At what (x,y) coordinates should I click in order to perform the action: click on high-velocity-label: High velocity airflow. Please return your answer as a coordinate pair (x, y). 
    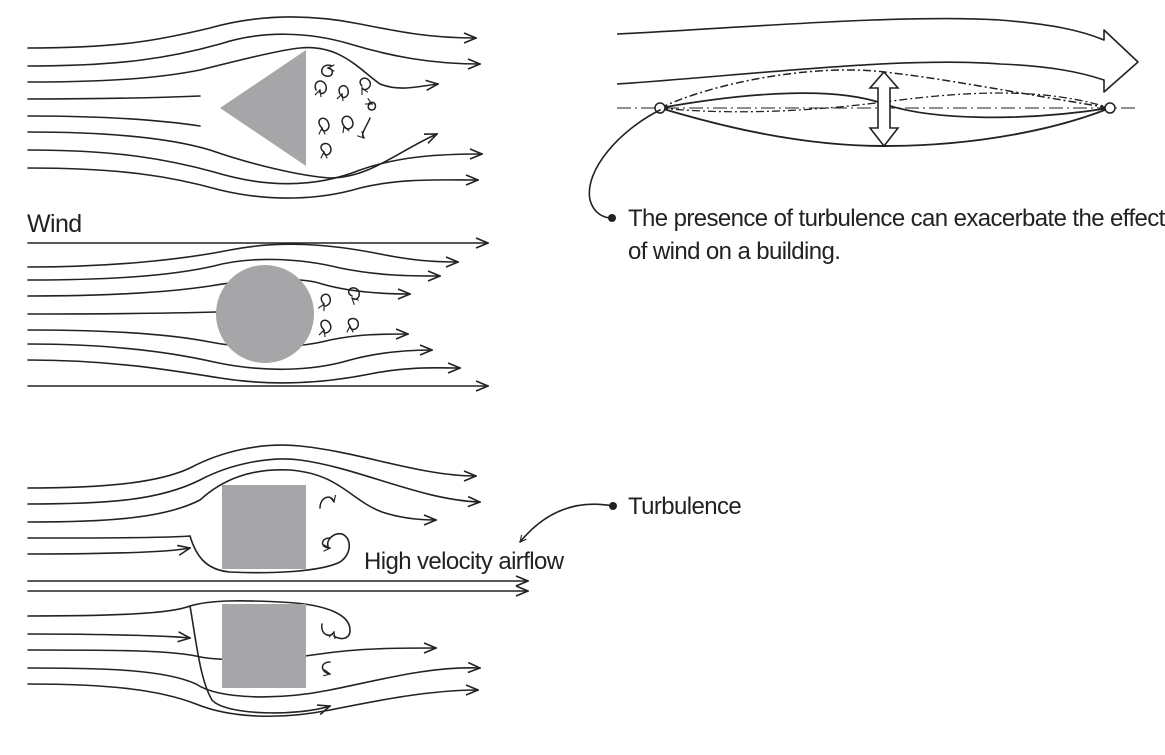
    Looking at the image, I should click on (464, 561).